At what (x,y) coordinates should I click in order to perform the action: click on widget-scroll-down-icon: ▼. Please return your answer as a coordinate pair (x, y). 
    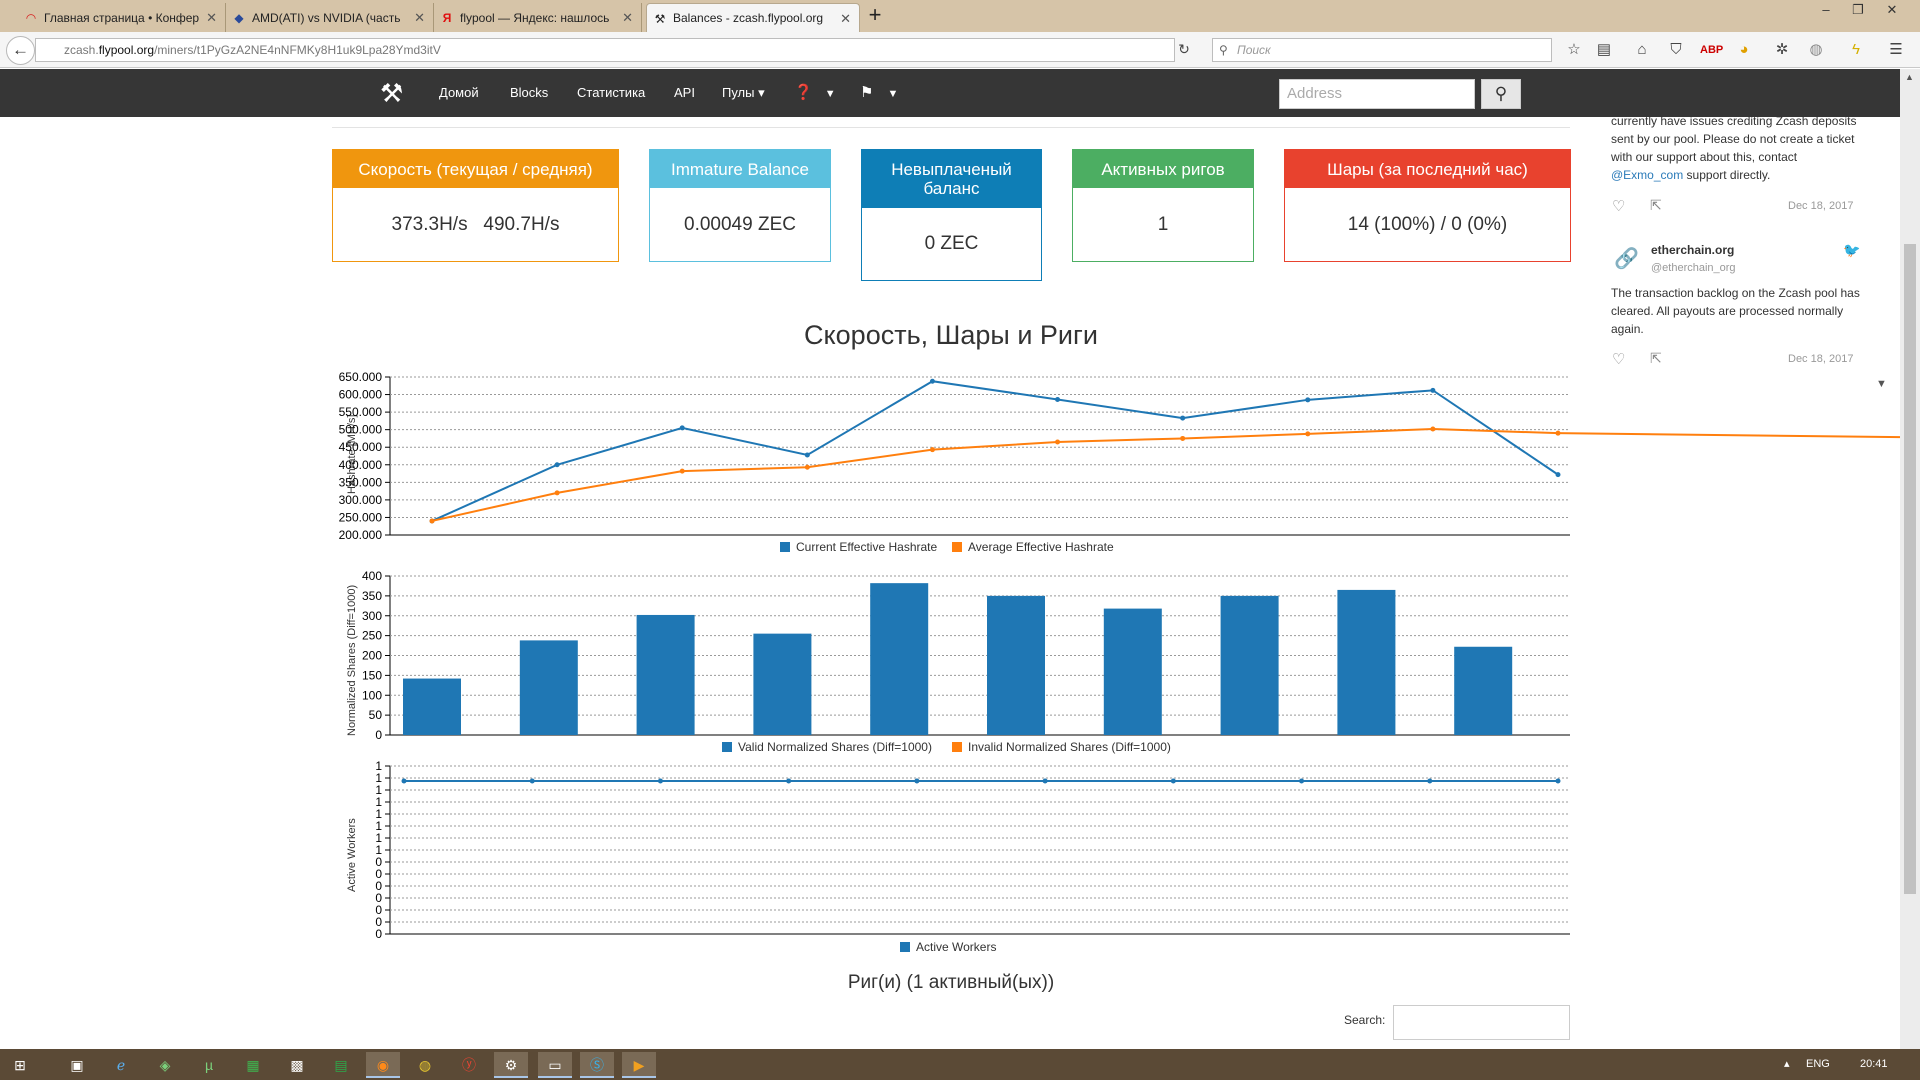
    Looking at the image, I should click on (1881, 384).